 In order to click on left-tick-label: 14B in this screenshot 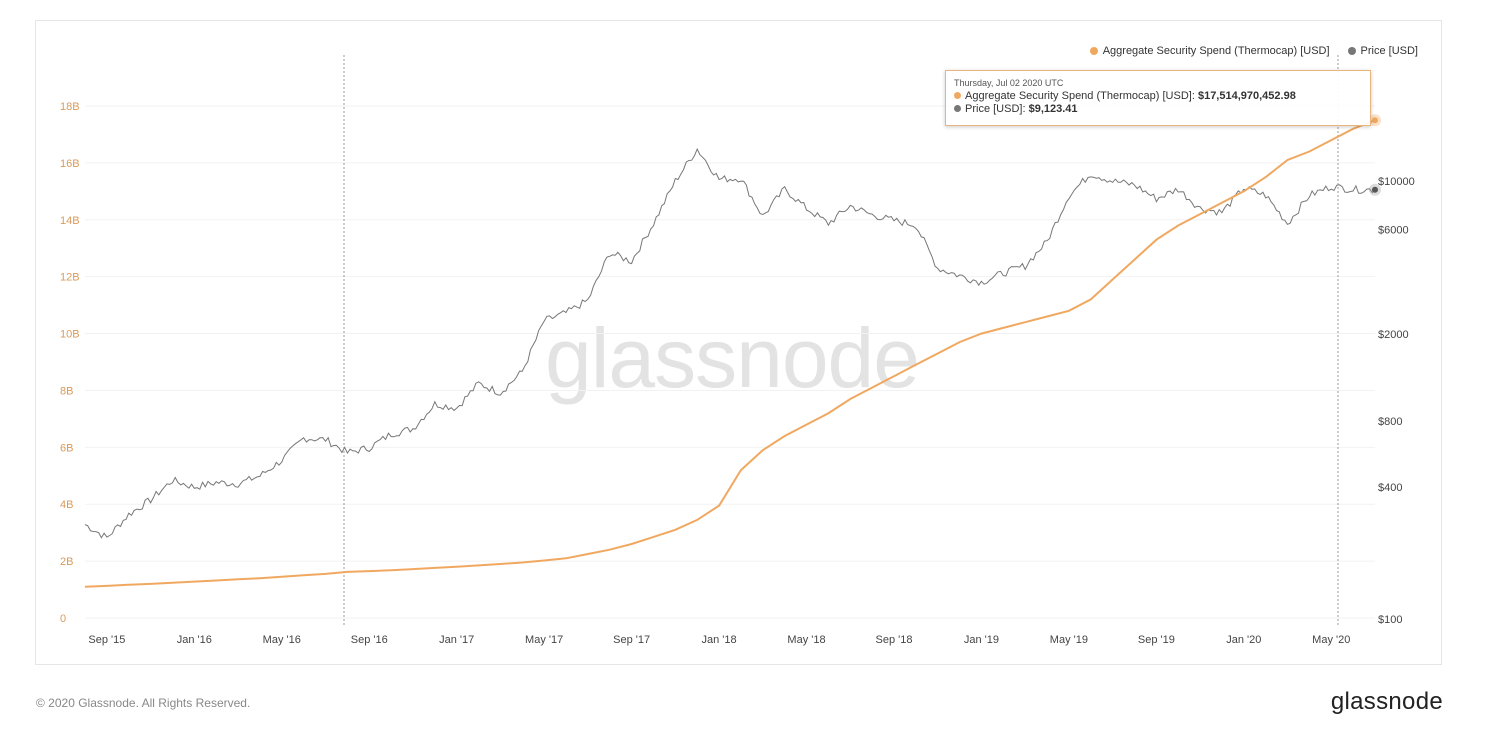, I will do `click(70, 221)`.